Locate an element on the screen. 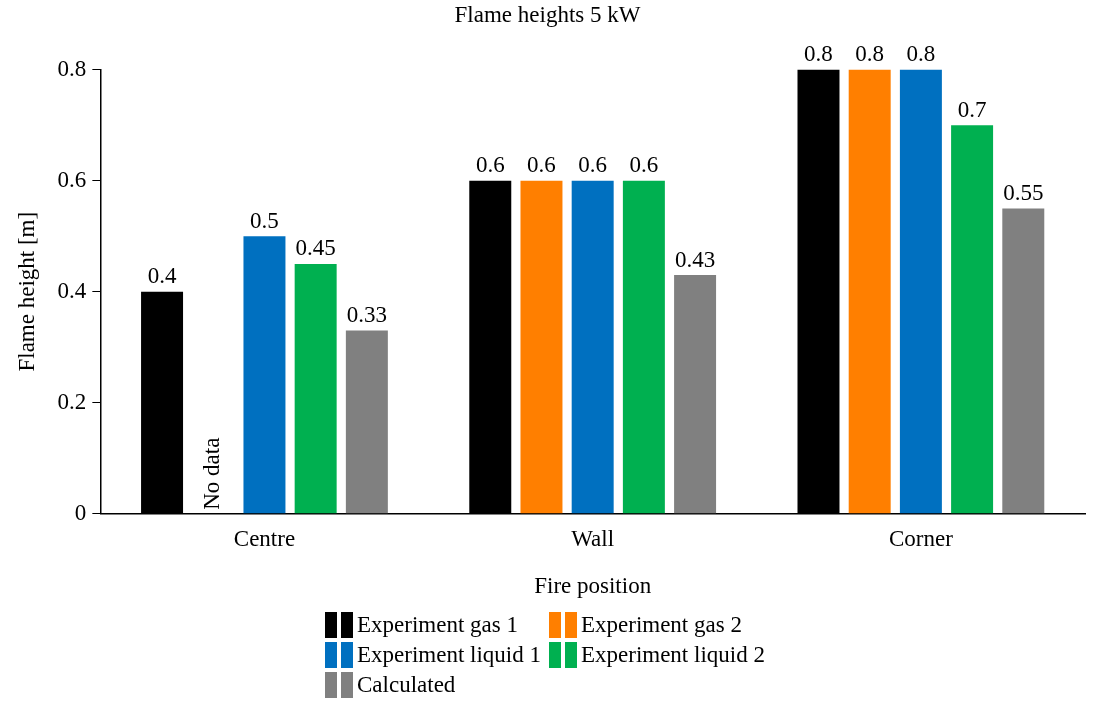 This screenshot has height=724, width=1105. y-tick-label: 0.2 is located at coordinates (72, 401).